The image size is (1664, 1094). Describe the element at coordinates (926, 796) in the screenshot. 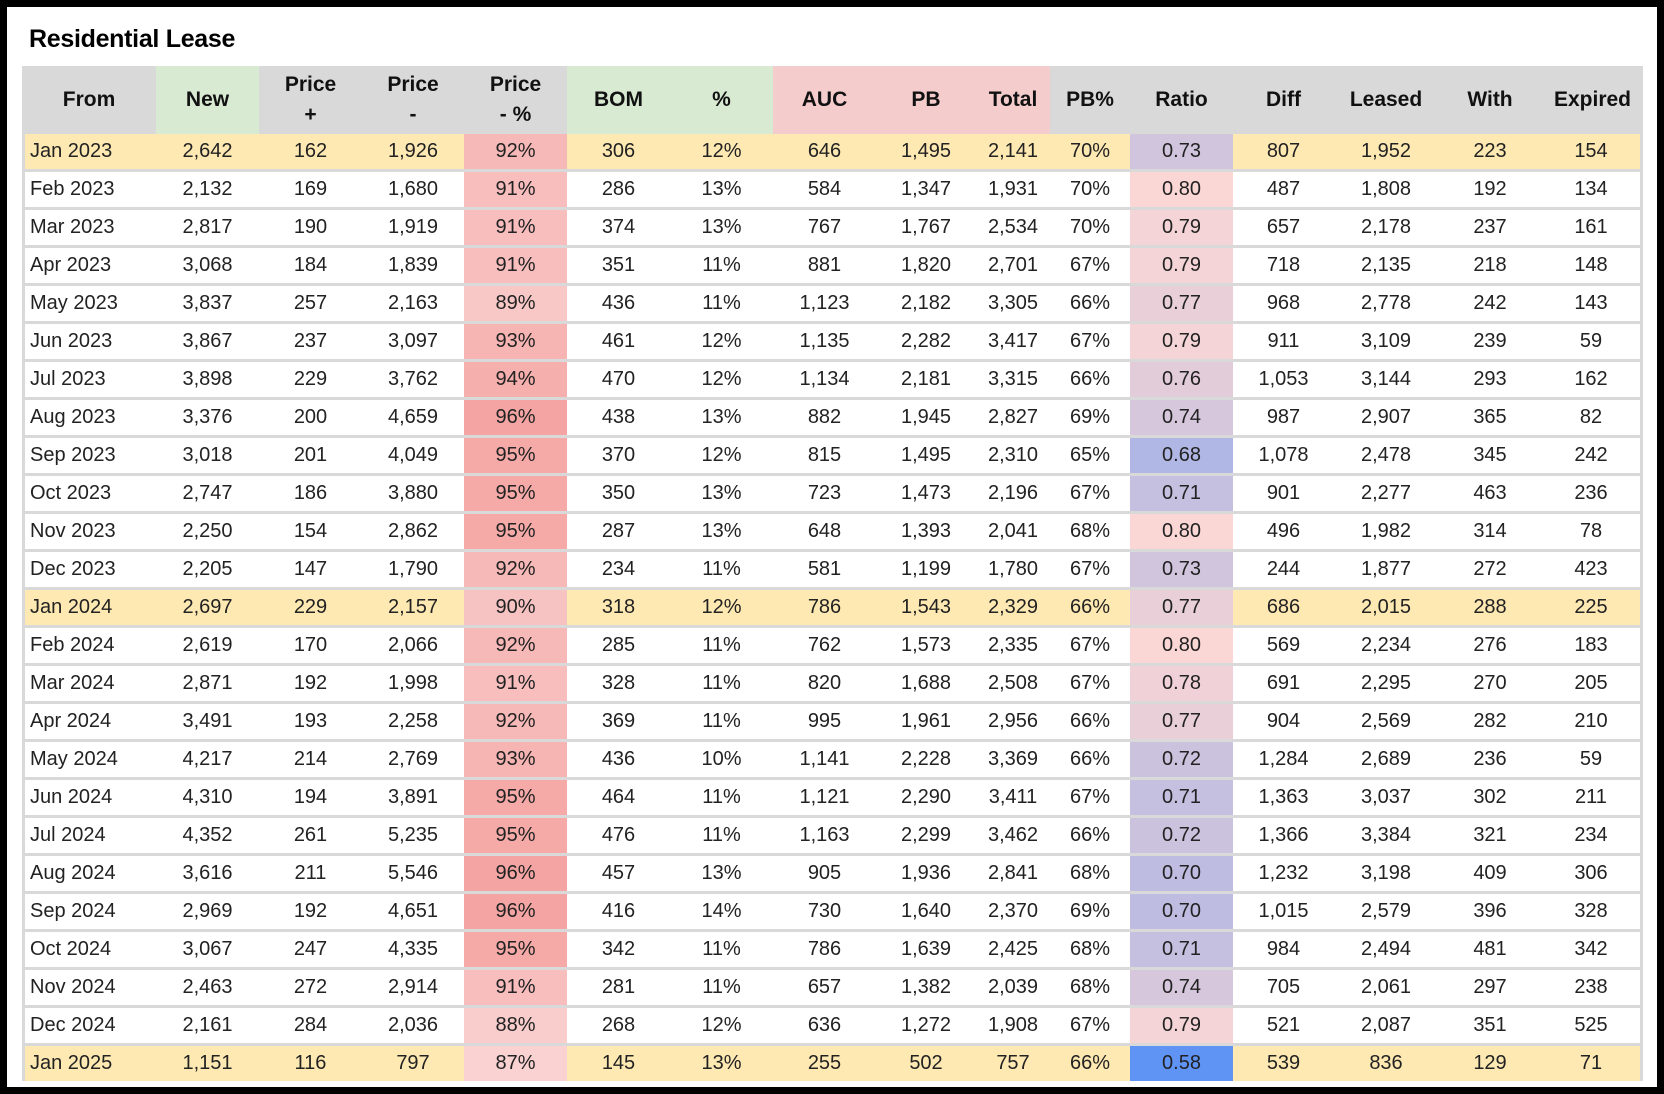

I see `table-cell: 2,290` at that location.